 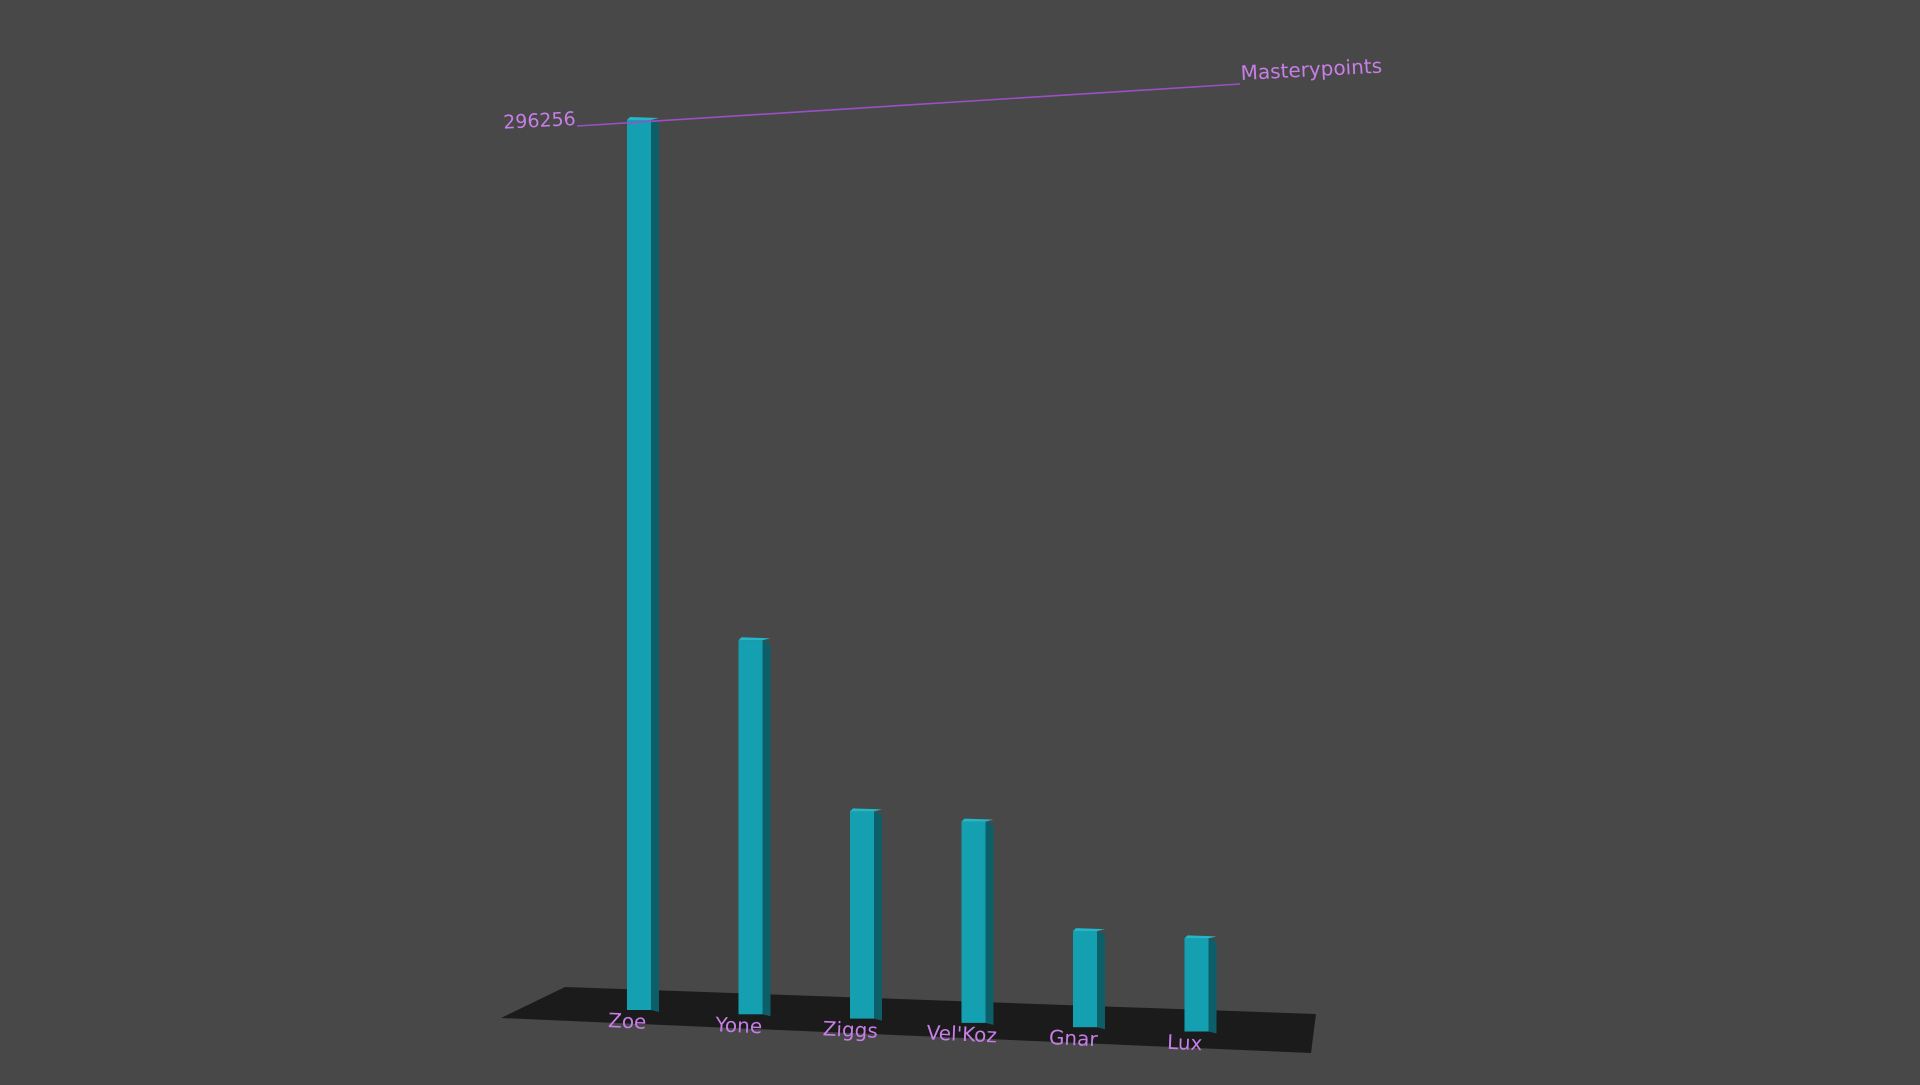 I want to click on chart-floor, so click(x=908, y=1020).